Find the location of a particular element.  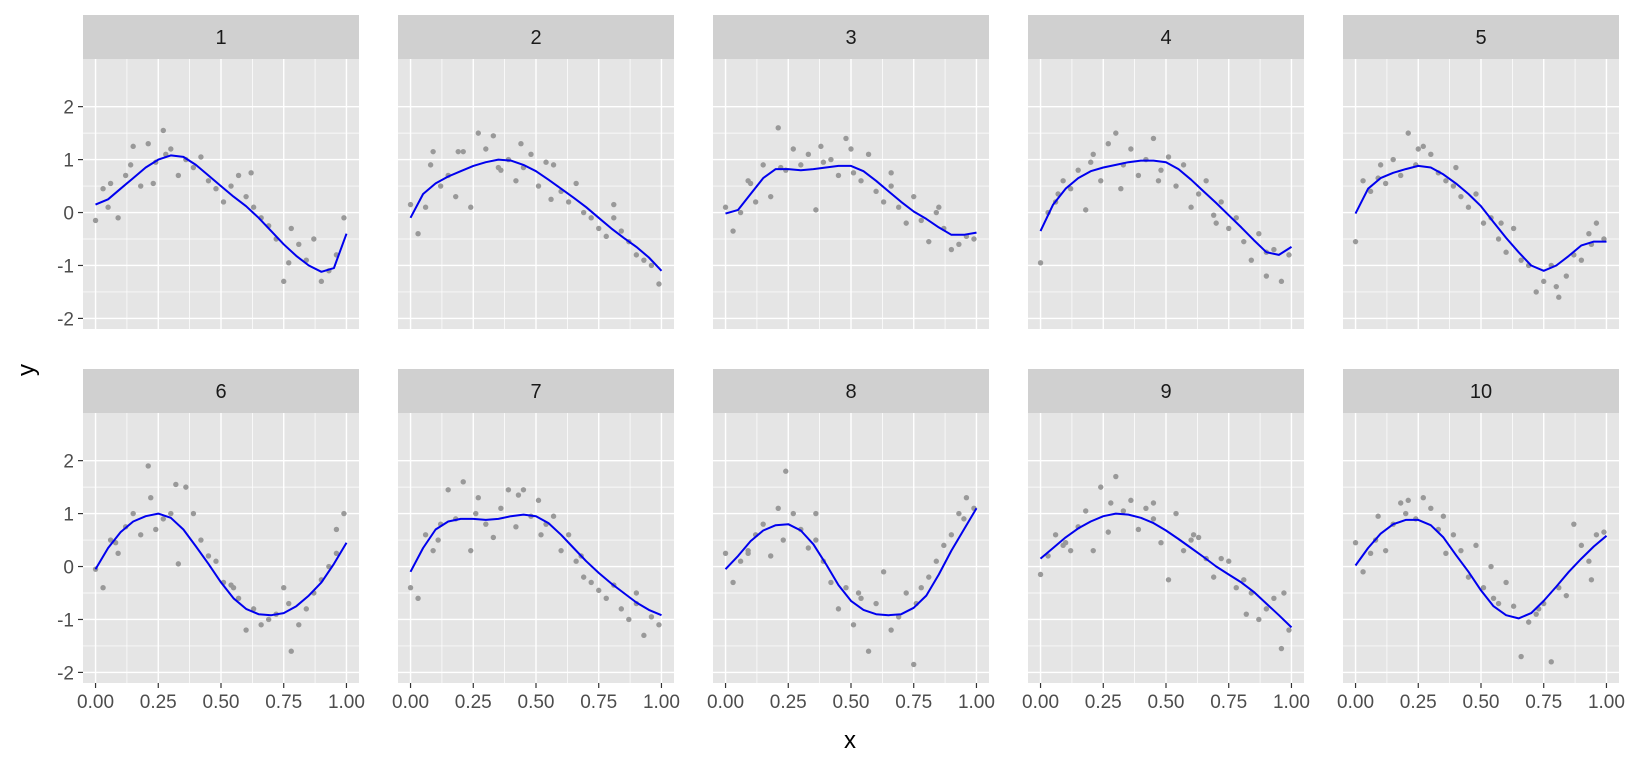

y-tick-label: -1 is located at coordinates (65, 620).